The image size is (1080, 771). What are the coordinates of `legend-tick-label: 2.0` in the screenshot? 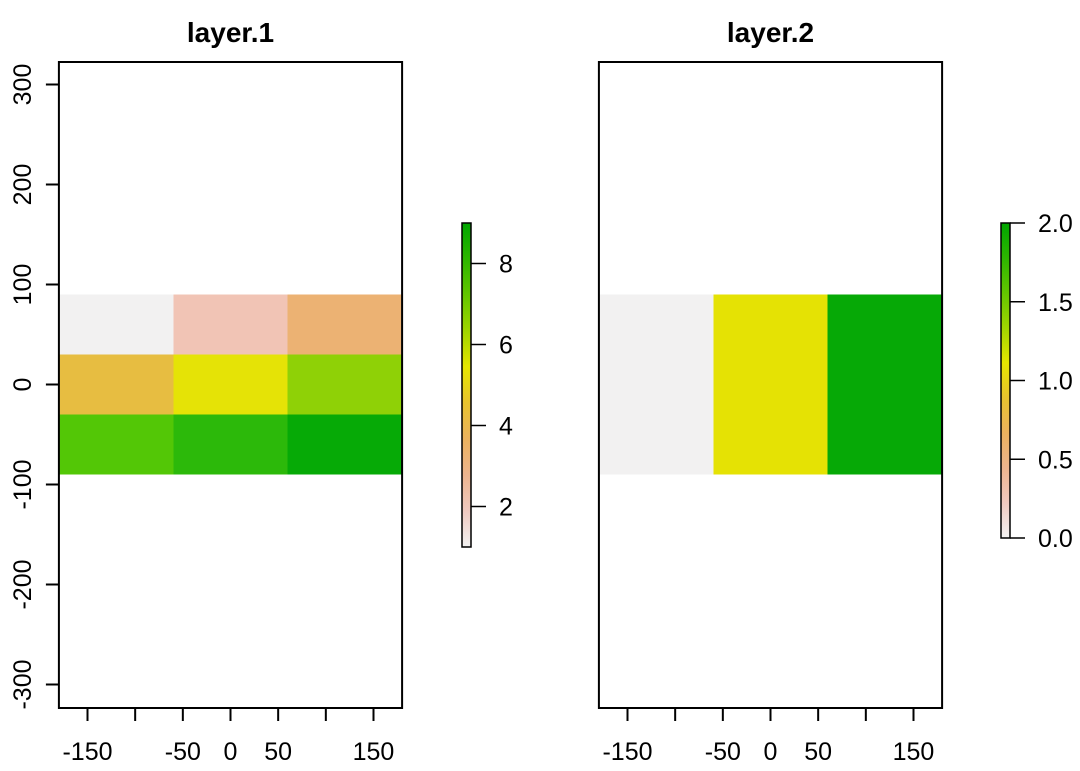 It's located at (1055, 224).